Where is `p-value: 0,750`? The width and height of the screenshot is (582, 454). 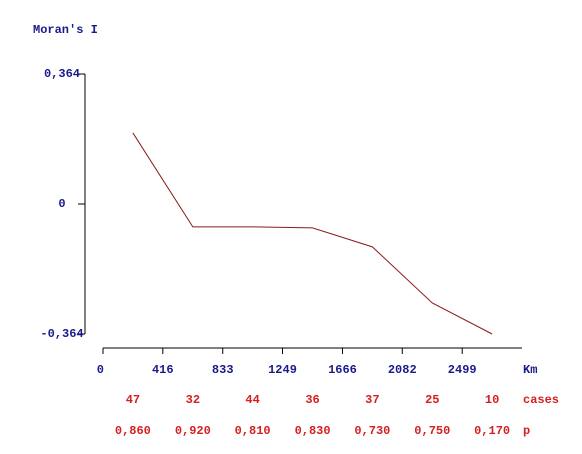 p-value: 0,750 is located at coordinates (432, 431).